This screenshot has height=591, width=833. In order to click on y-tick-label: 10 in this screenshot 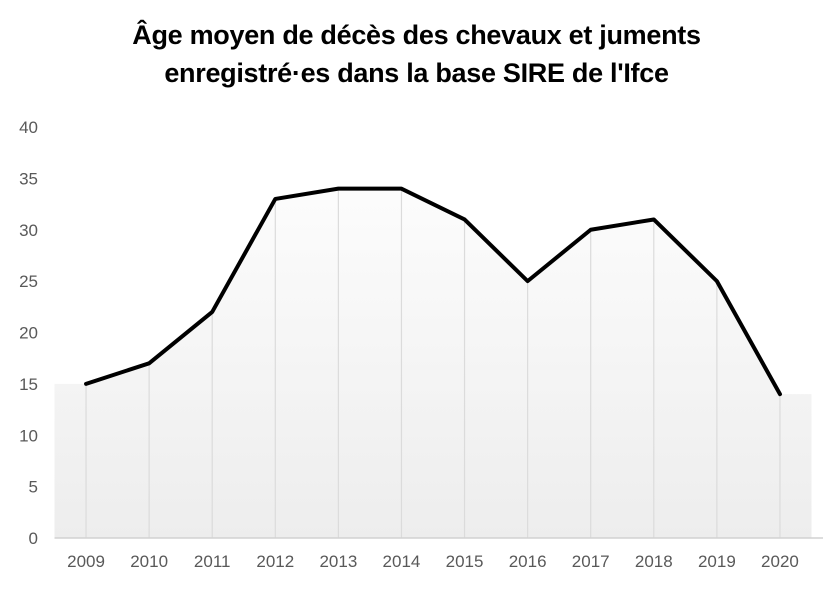, I will do `click(28, 435)`.